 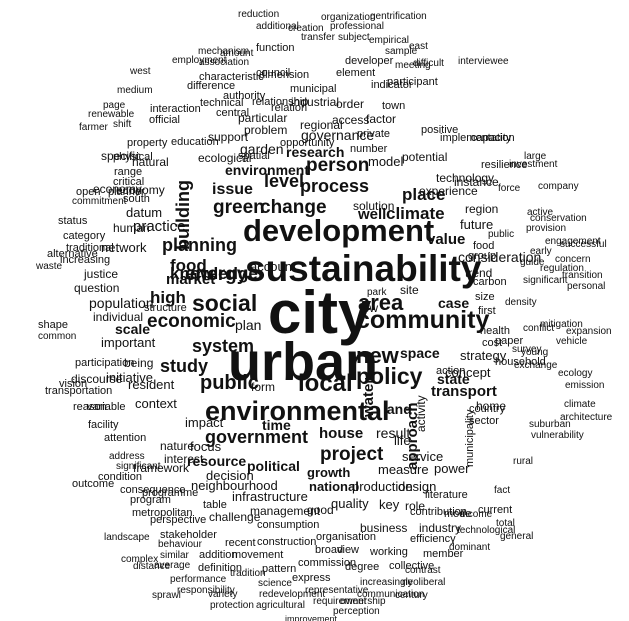 What do you see at coordinates (225, 158) in the screenshot?
I see `cloud-word: ecological` at bounding box center [225, 158].